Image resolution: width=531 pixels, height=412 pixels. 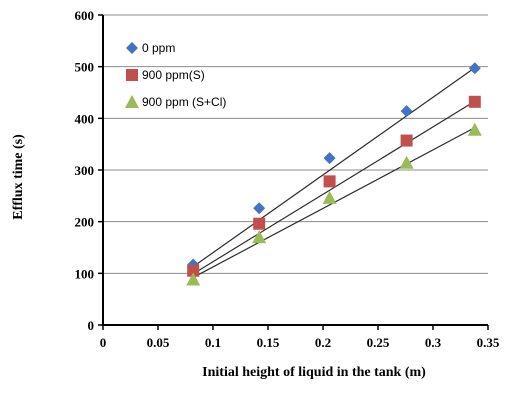 I want to click on y-tick-label: 0, so click(x=91, y=325).